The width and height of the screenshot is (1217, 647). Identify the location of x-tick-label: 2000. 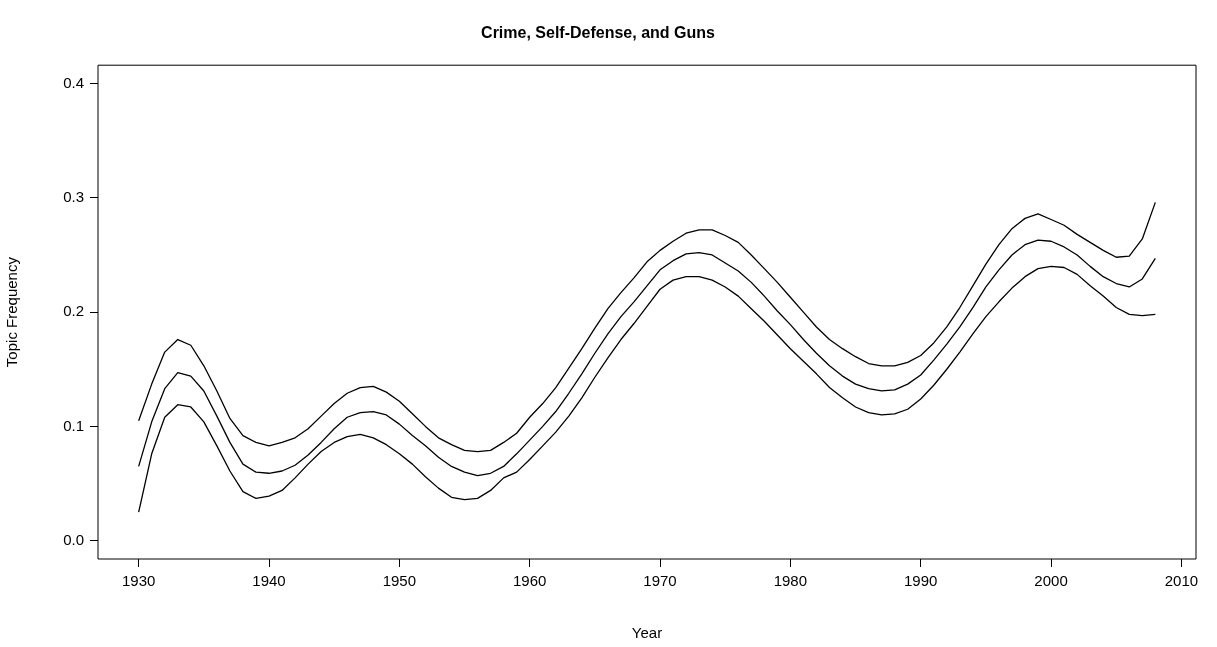
(1051, 581).